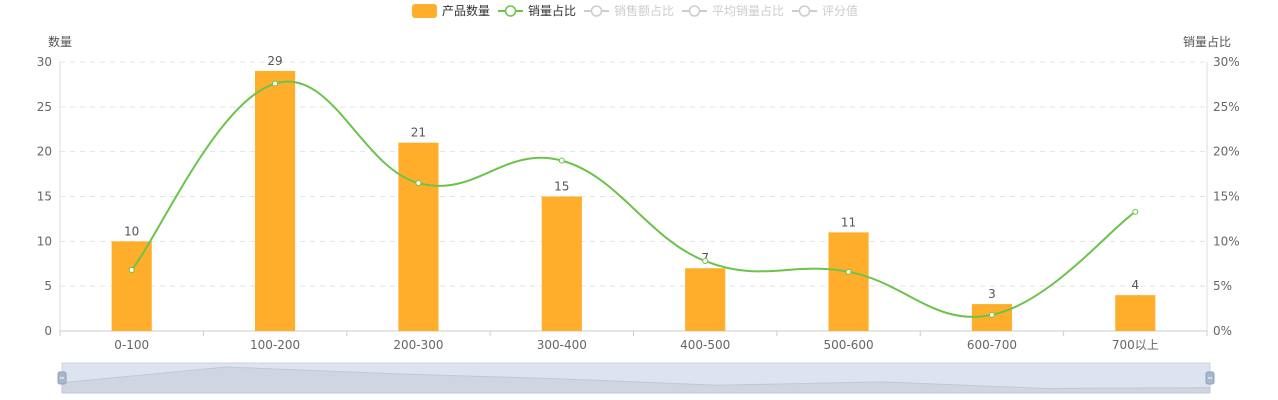  Describe the element at coordinates (418, 133) in the screenshot. I see `bar-value-label: 21` at that location.